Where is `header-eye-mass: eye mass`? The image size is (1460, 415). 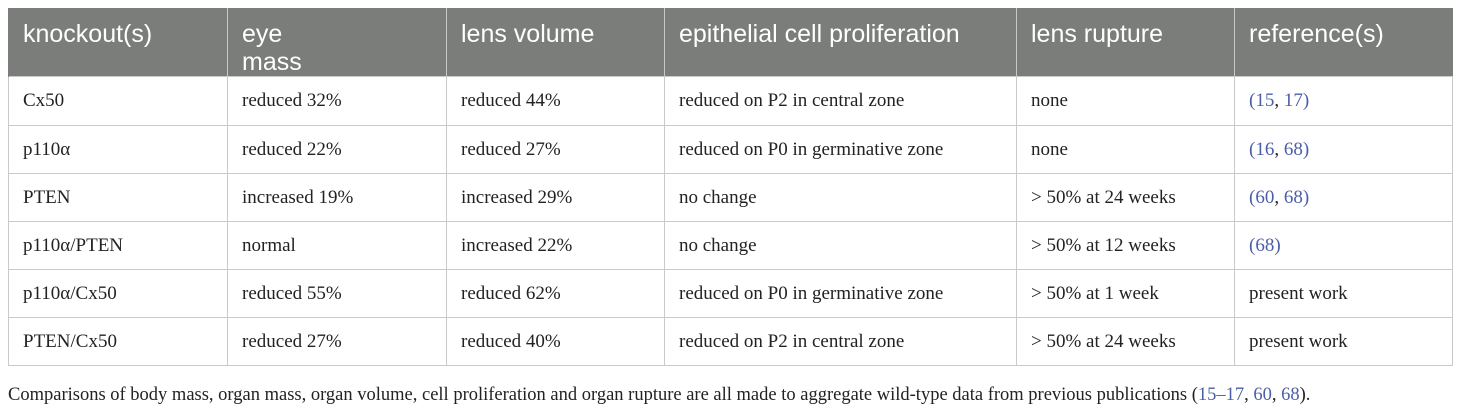 header-eye-mass: eye mass is located at coordinates (337, 42).